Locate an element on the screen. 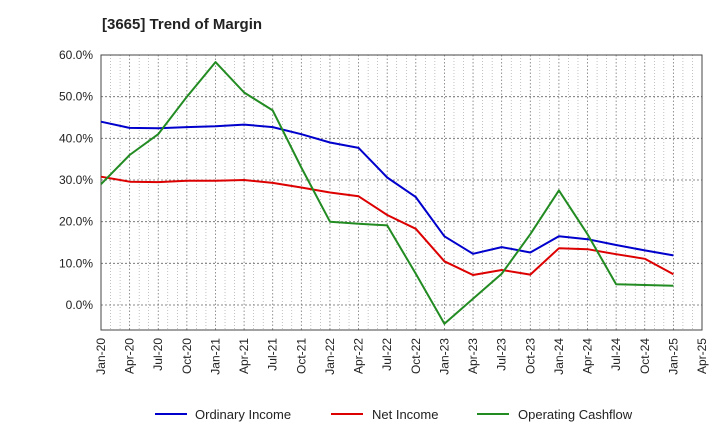  x-tick-label: Jul-24 is located at coordinates (616, 354).